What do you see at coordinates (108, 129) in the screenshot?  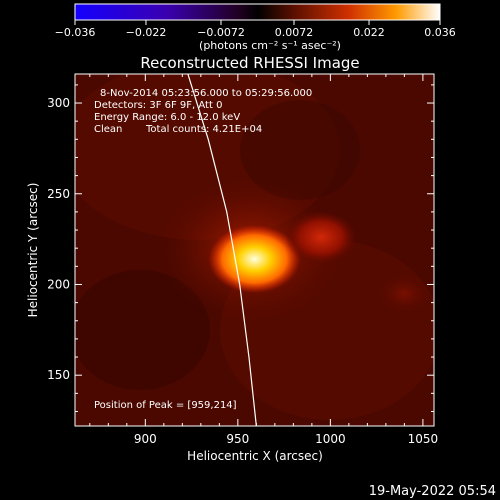 I see `annotation-clean: Clean` at bounding box center [108, 129].